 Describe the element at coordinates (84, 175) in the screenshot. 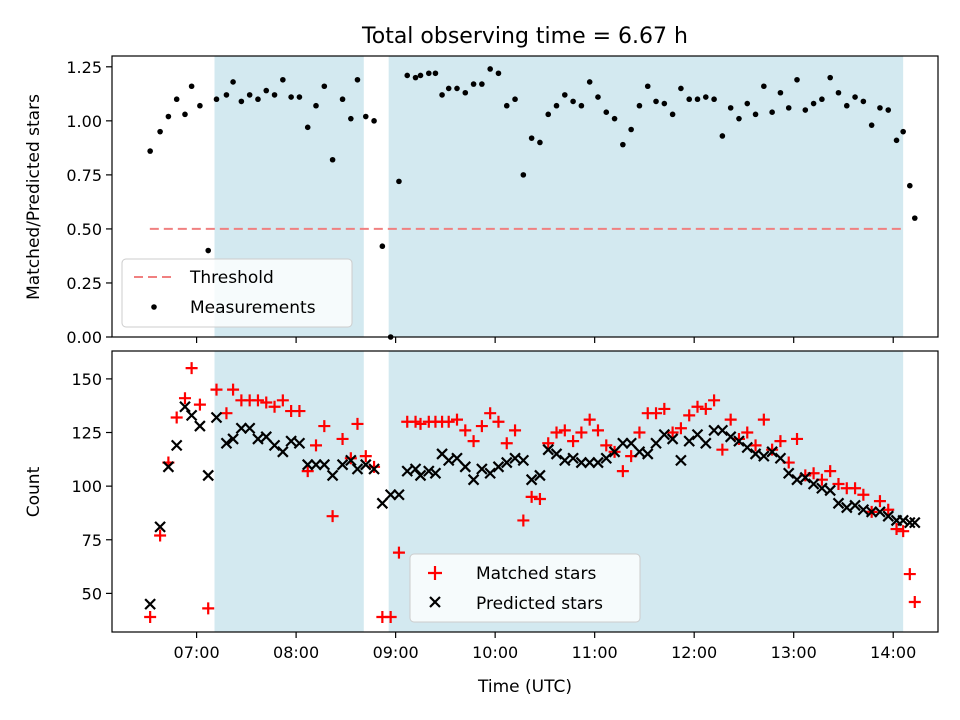

I see `y-tick-label: 0.75` at that location.